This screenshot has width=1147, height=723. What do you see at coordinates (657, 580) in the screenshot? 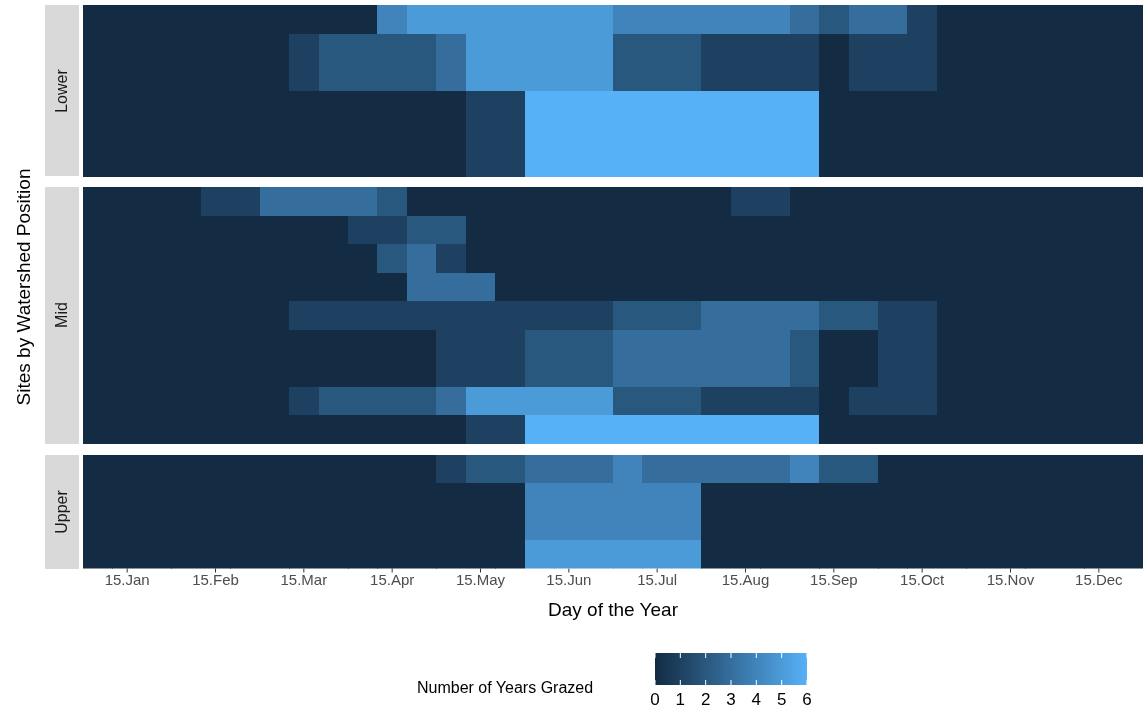
I see `x-tick-label: 15.Jul` at bounding box center [657, 580].